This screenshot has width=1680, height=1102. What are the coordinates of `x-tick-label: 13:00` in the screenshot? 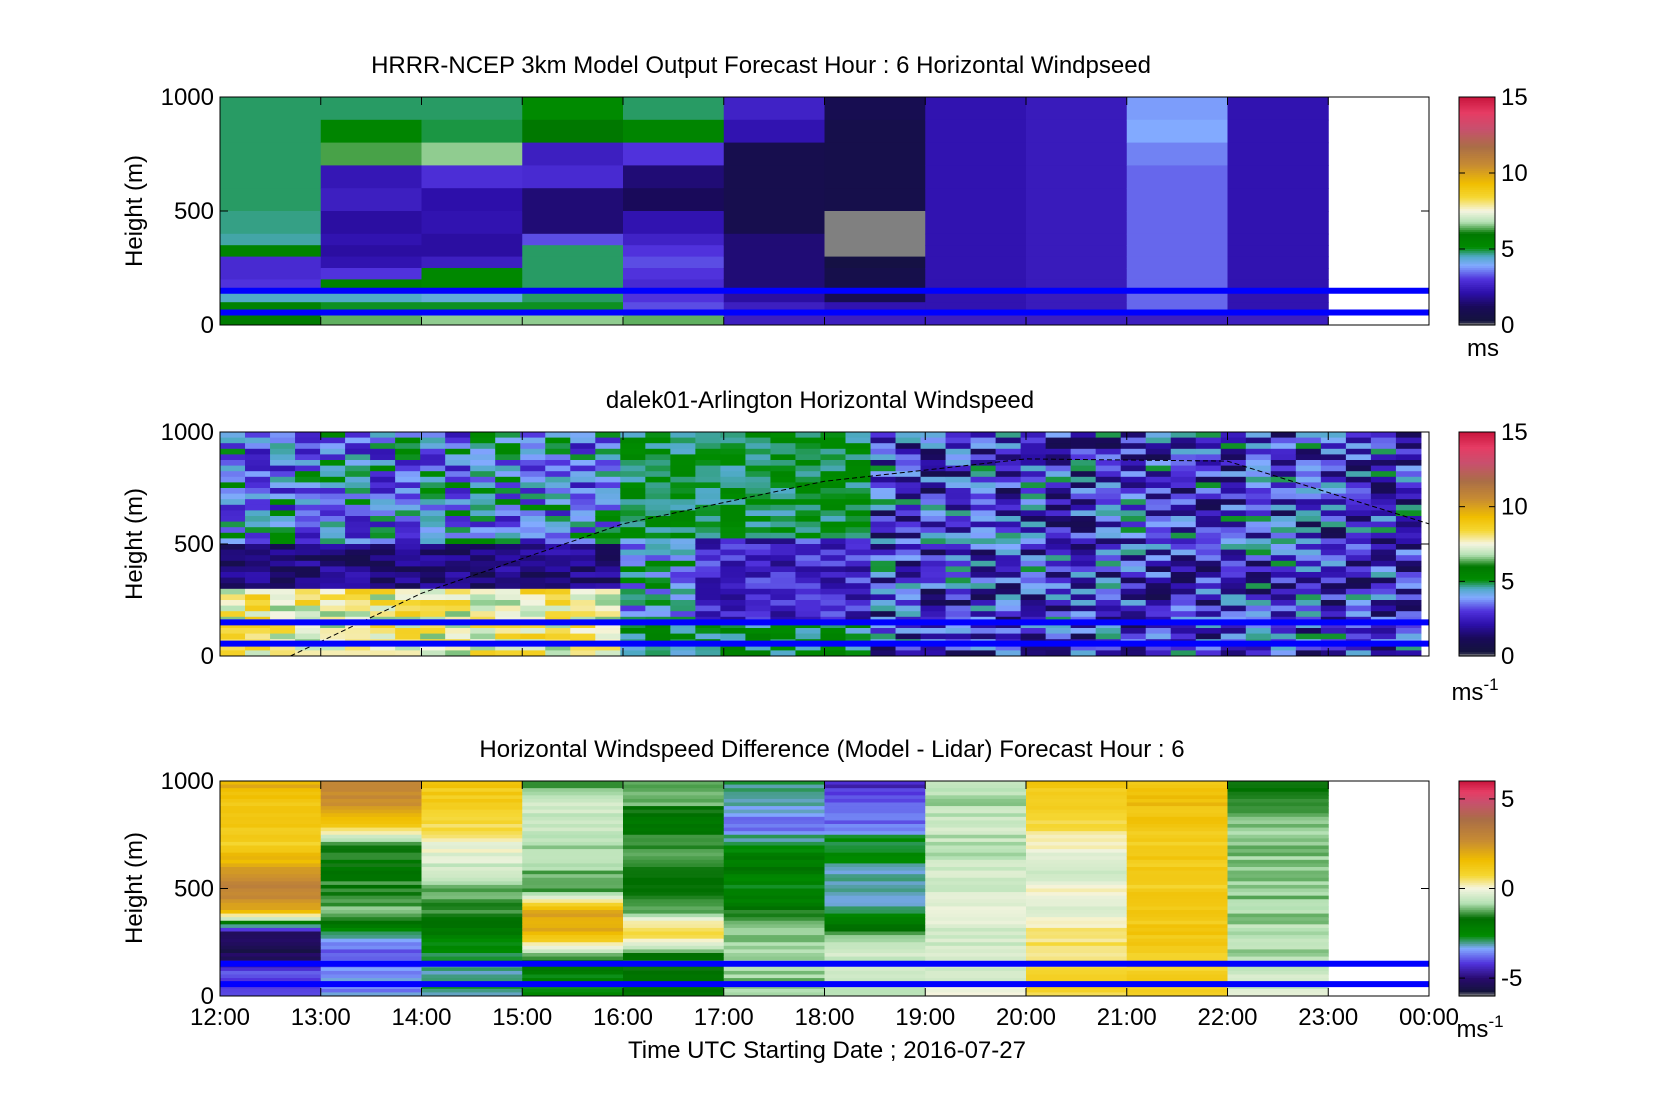 It's located at (321, 1017).